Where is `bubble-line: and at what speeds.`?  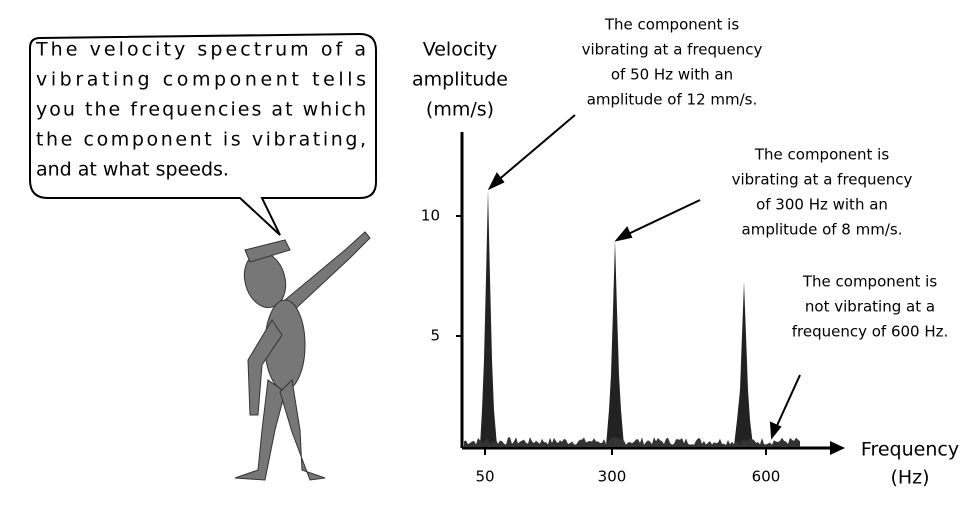
bubble-line: and at what speeds. is located at coordinates (132, 170).